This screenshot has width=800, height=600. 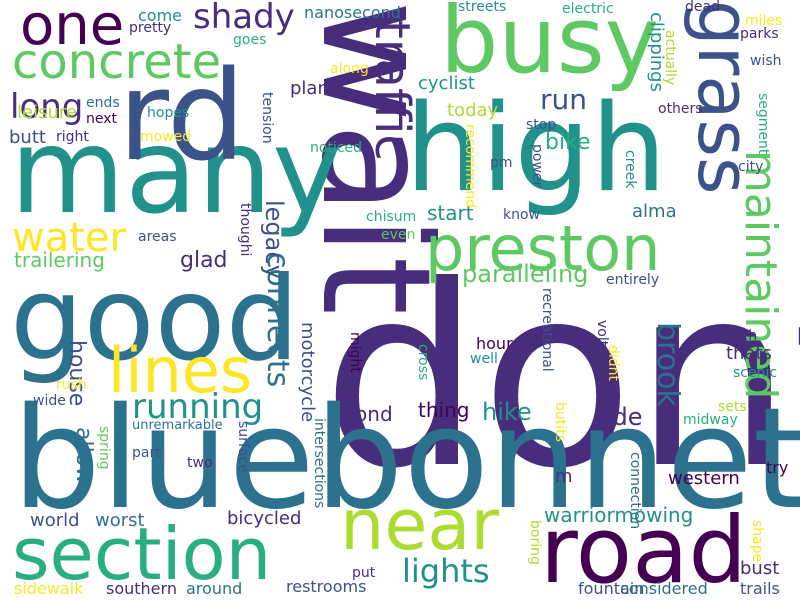 I want to click on word-preston: preston, so click(x=543, y=248).